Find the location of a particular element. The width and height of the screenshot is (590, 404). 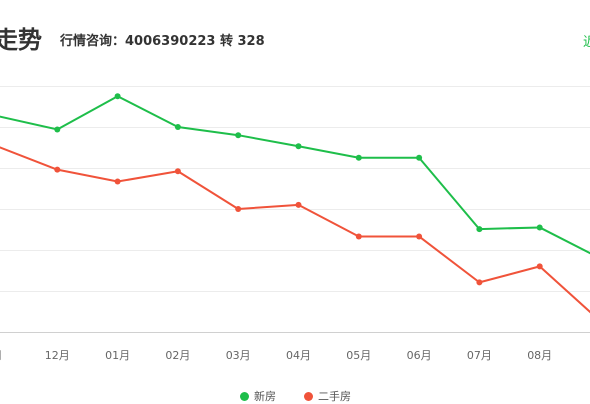

time-range-link: 近 is located at coordinates (586, 42).